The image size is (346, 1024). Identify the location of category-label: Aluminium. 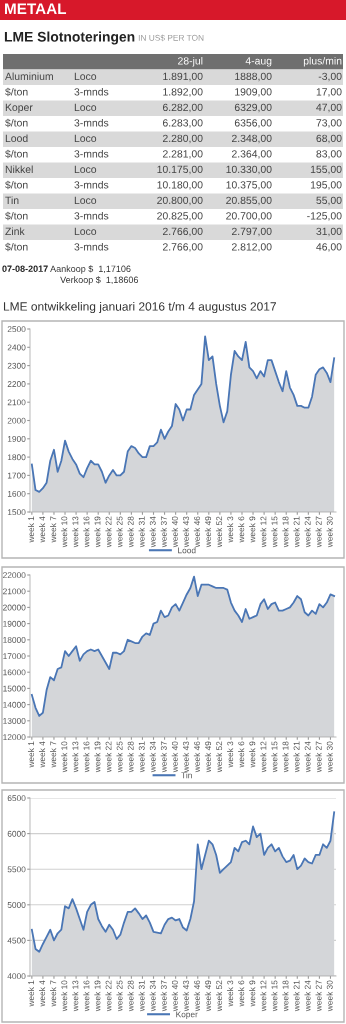
(29, 76).